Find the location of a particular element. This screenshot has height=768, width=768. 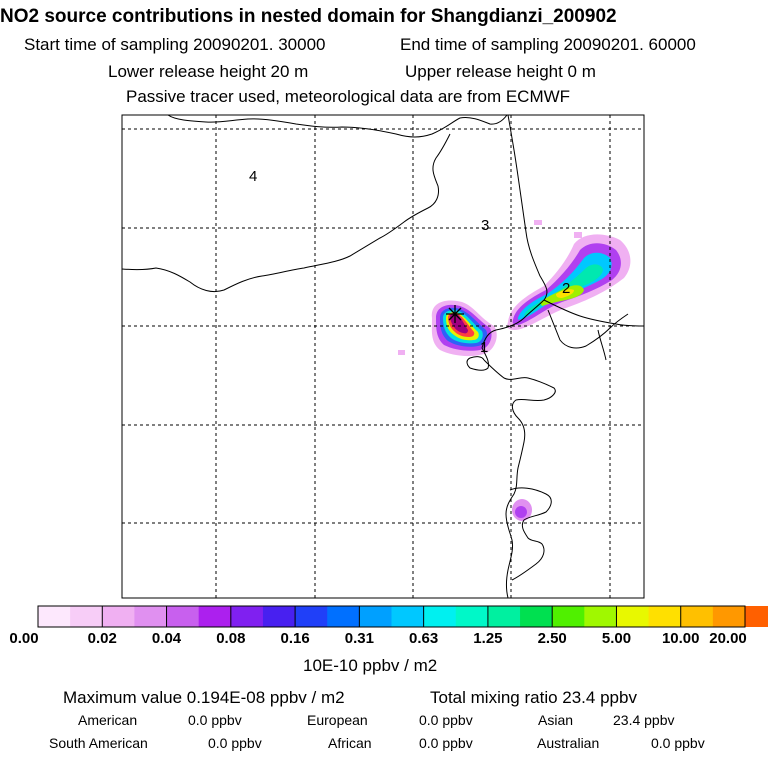

plume-south is located at coordinates (522, 510).